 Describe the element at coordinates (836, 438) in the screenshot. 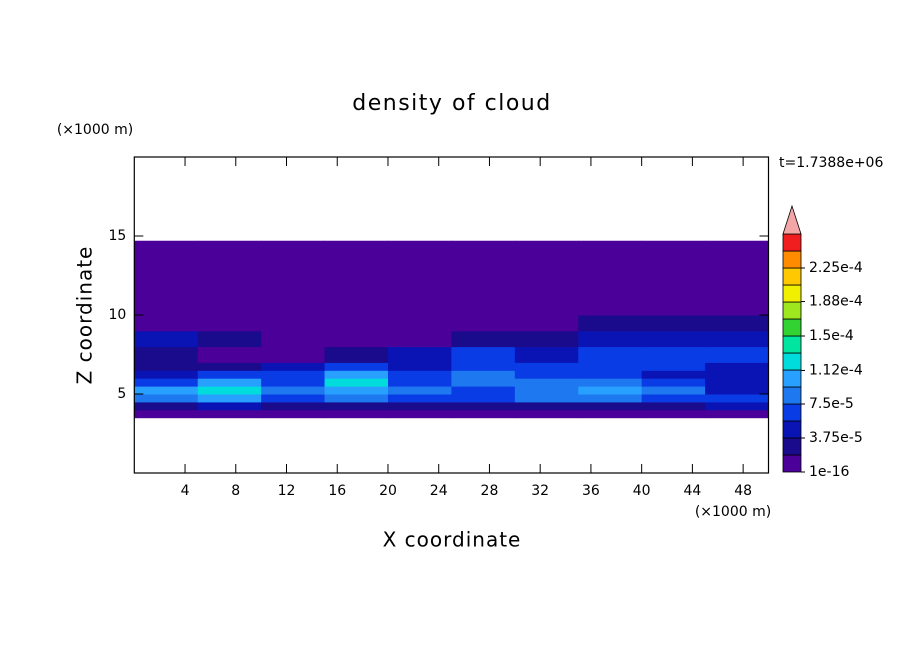

I see `colorbar-label: 3.75e-5` at that location.